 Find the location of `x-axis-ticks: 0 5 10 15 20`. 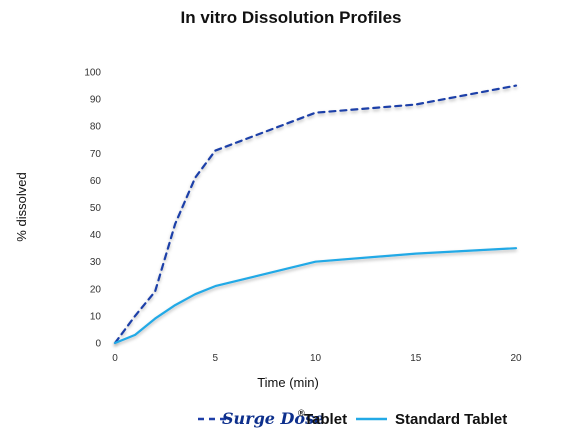

x-axis-ticks: 0 5 10 15 20 is located at coordinates (317, 358).